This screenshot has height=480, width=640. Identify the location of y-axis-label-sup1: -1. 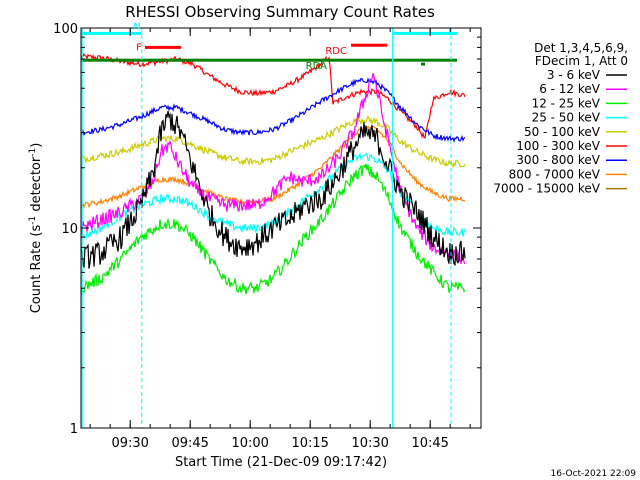
(33, 220).